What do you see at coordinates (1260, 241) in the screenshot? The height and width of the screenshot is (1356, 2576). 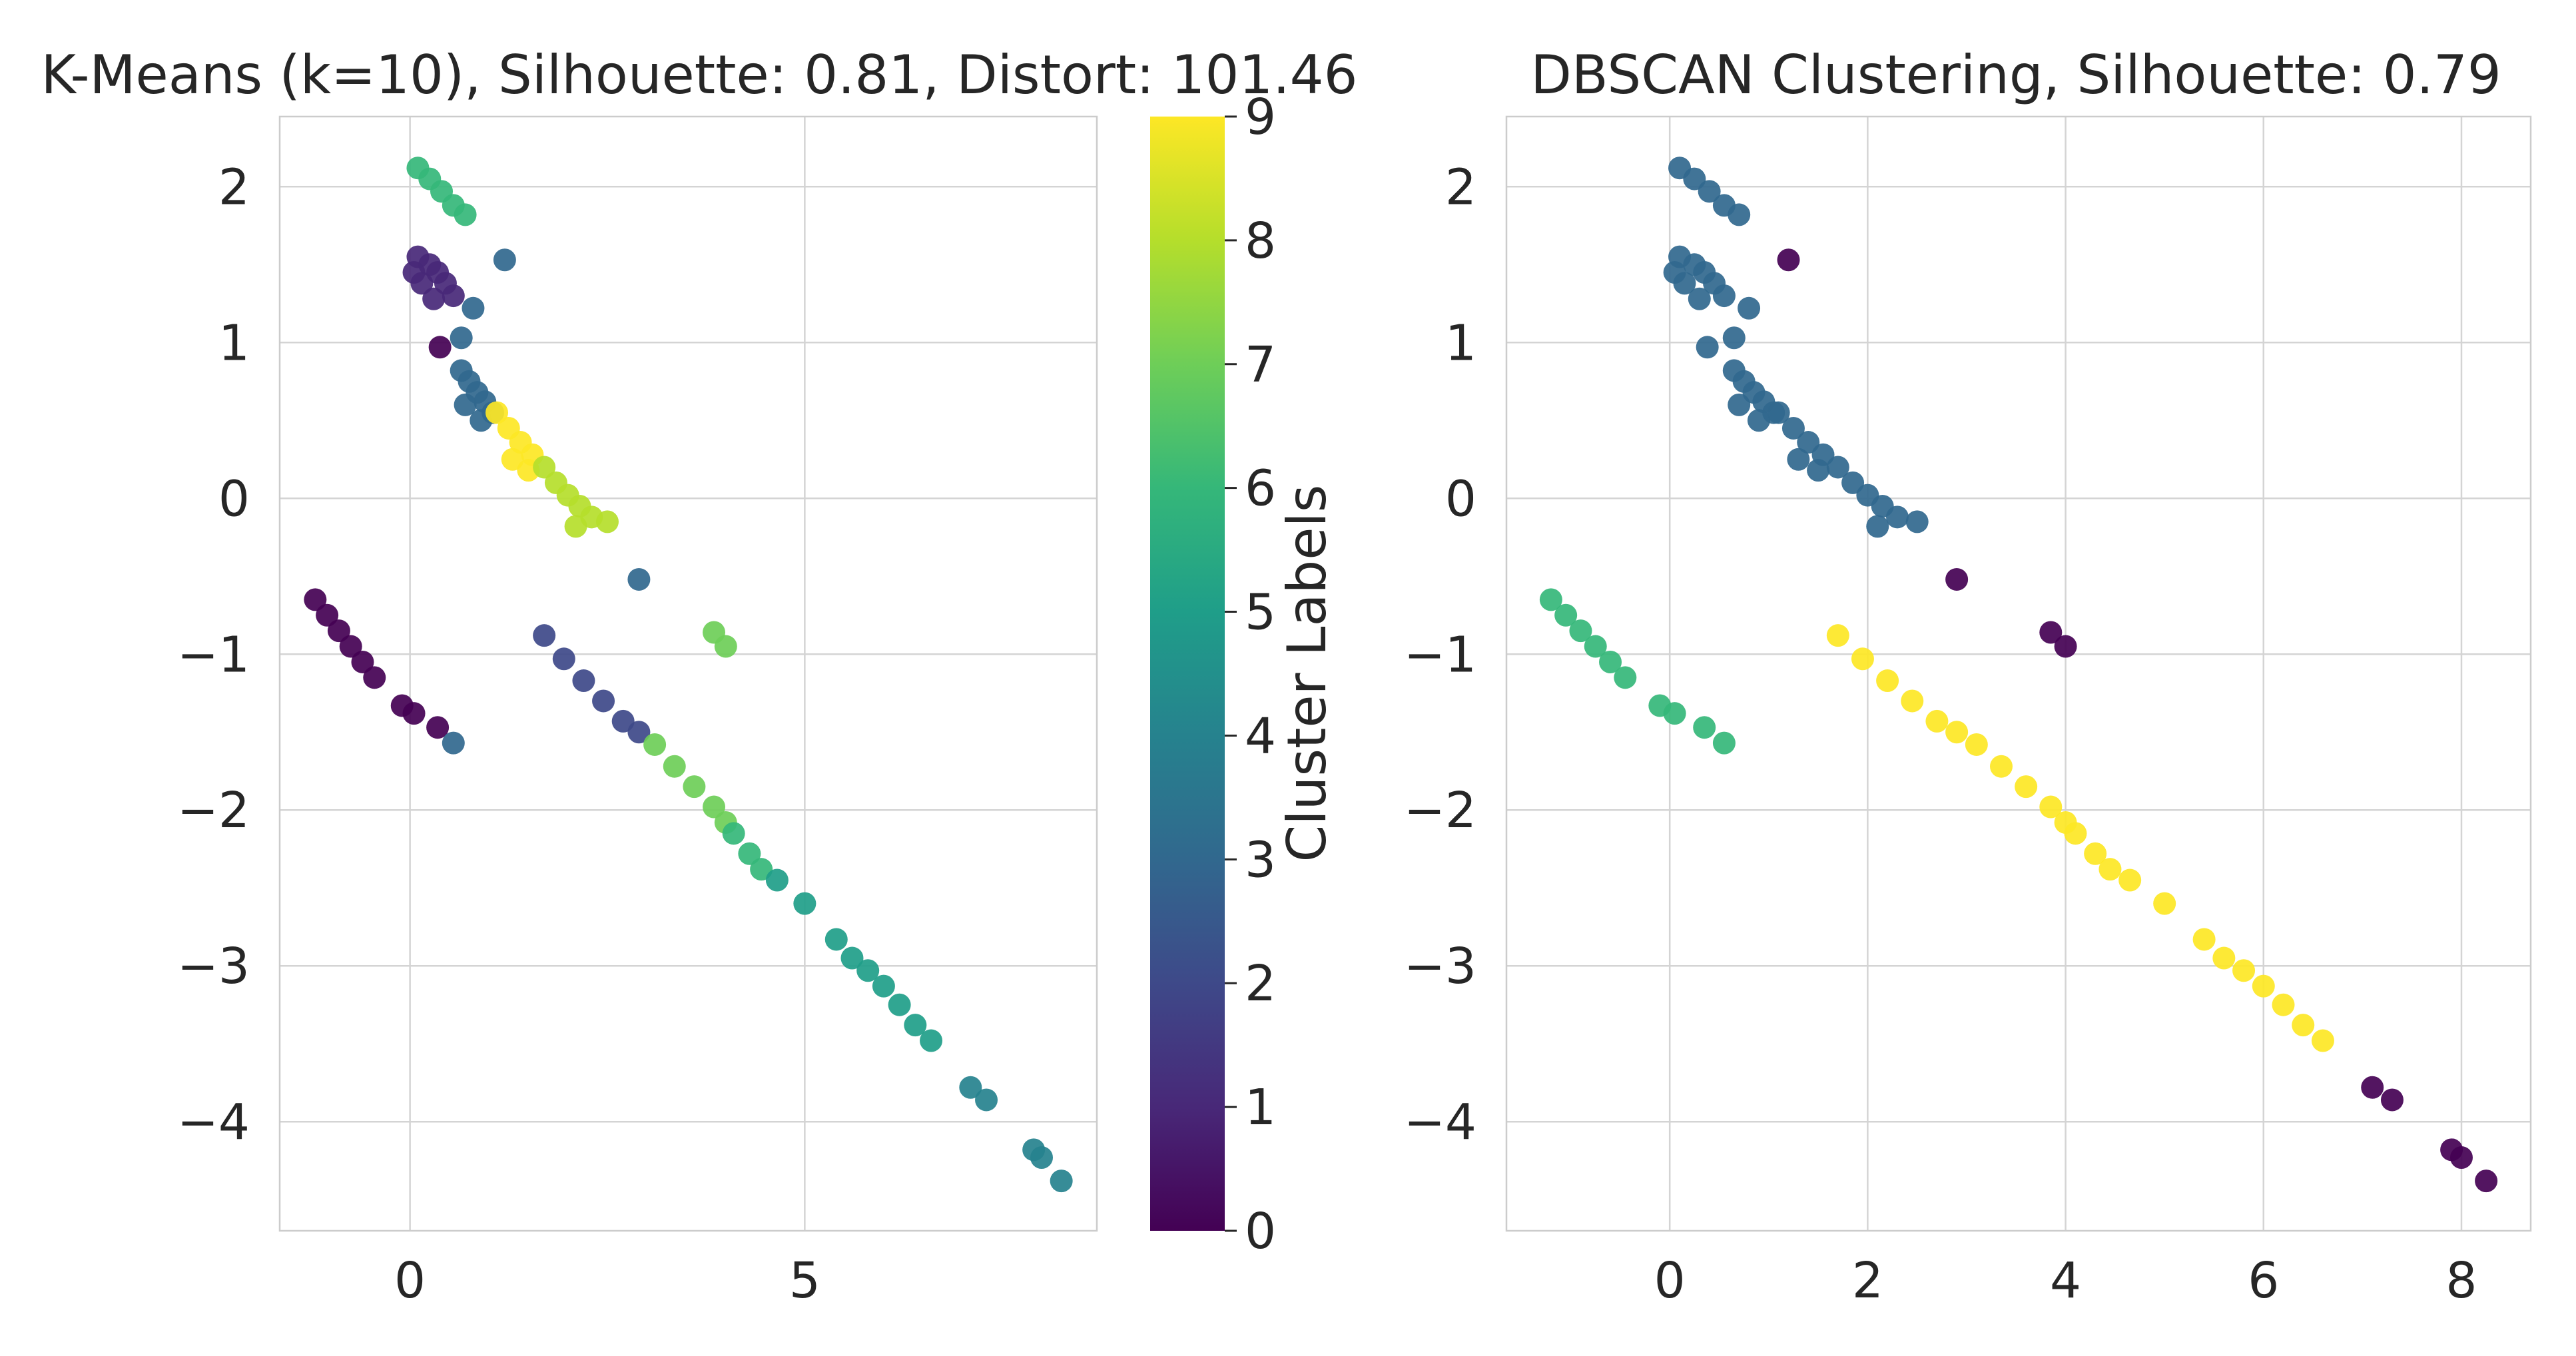 I see `colorbar-tick-label: 8` at bounding box center [1260, 241].